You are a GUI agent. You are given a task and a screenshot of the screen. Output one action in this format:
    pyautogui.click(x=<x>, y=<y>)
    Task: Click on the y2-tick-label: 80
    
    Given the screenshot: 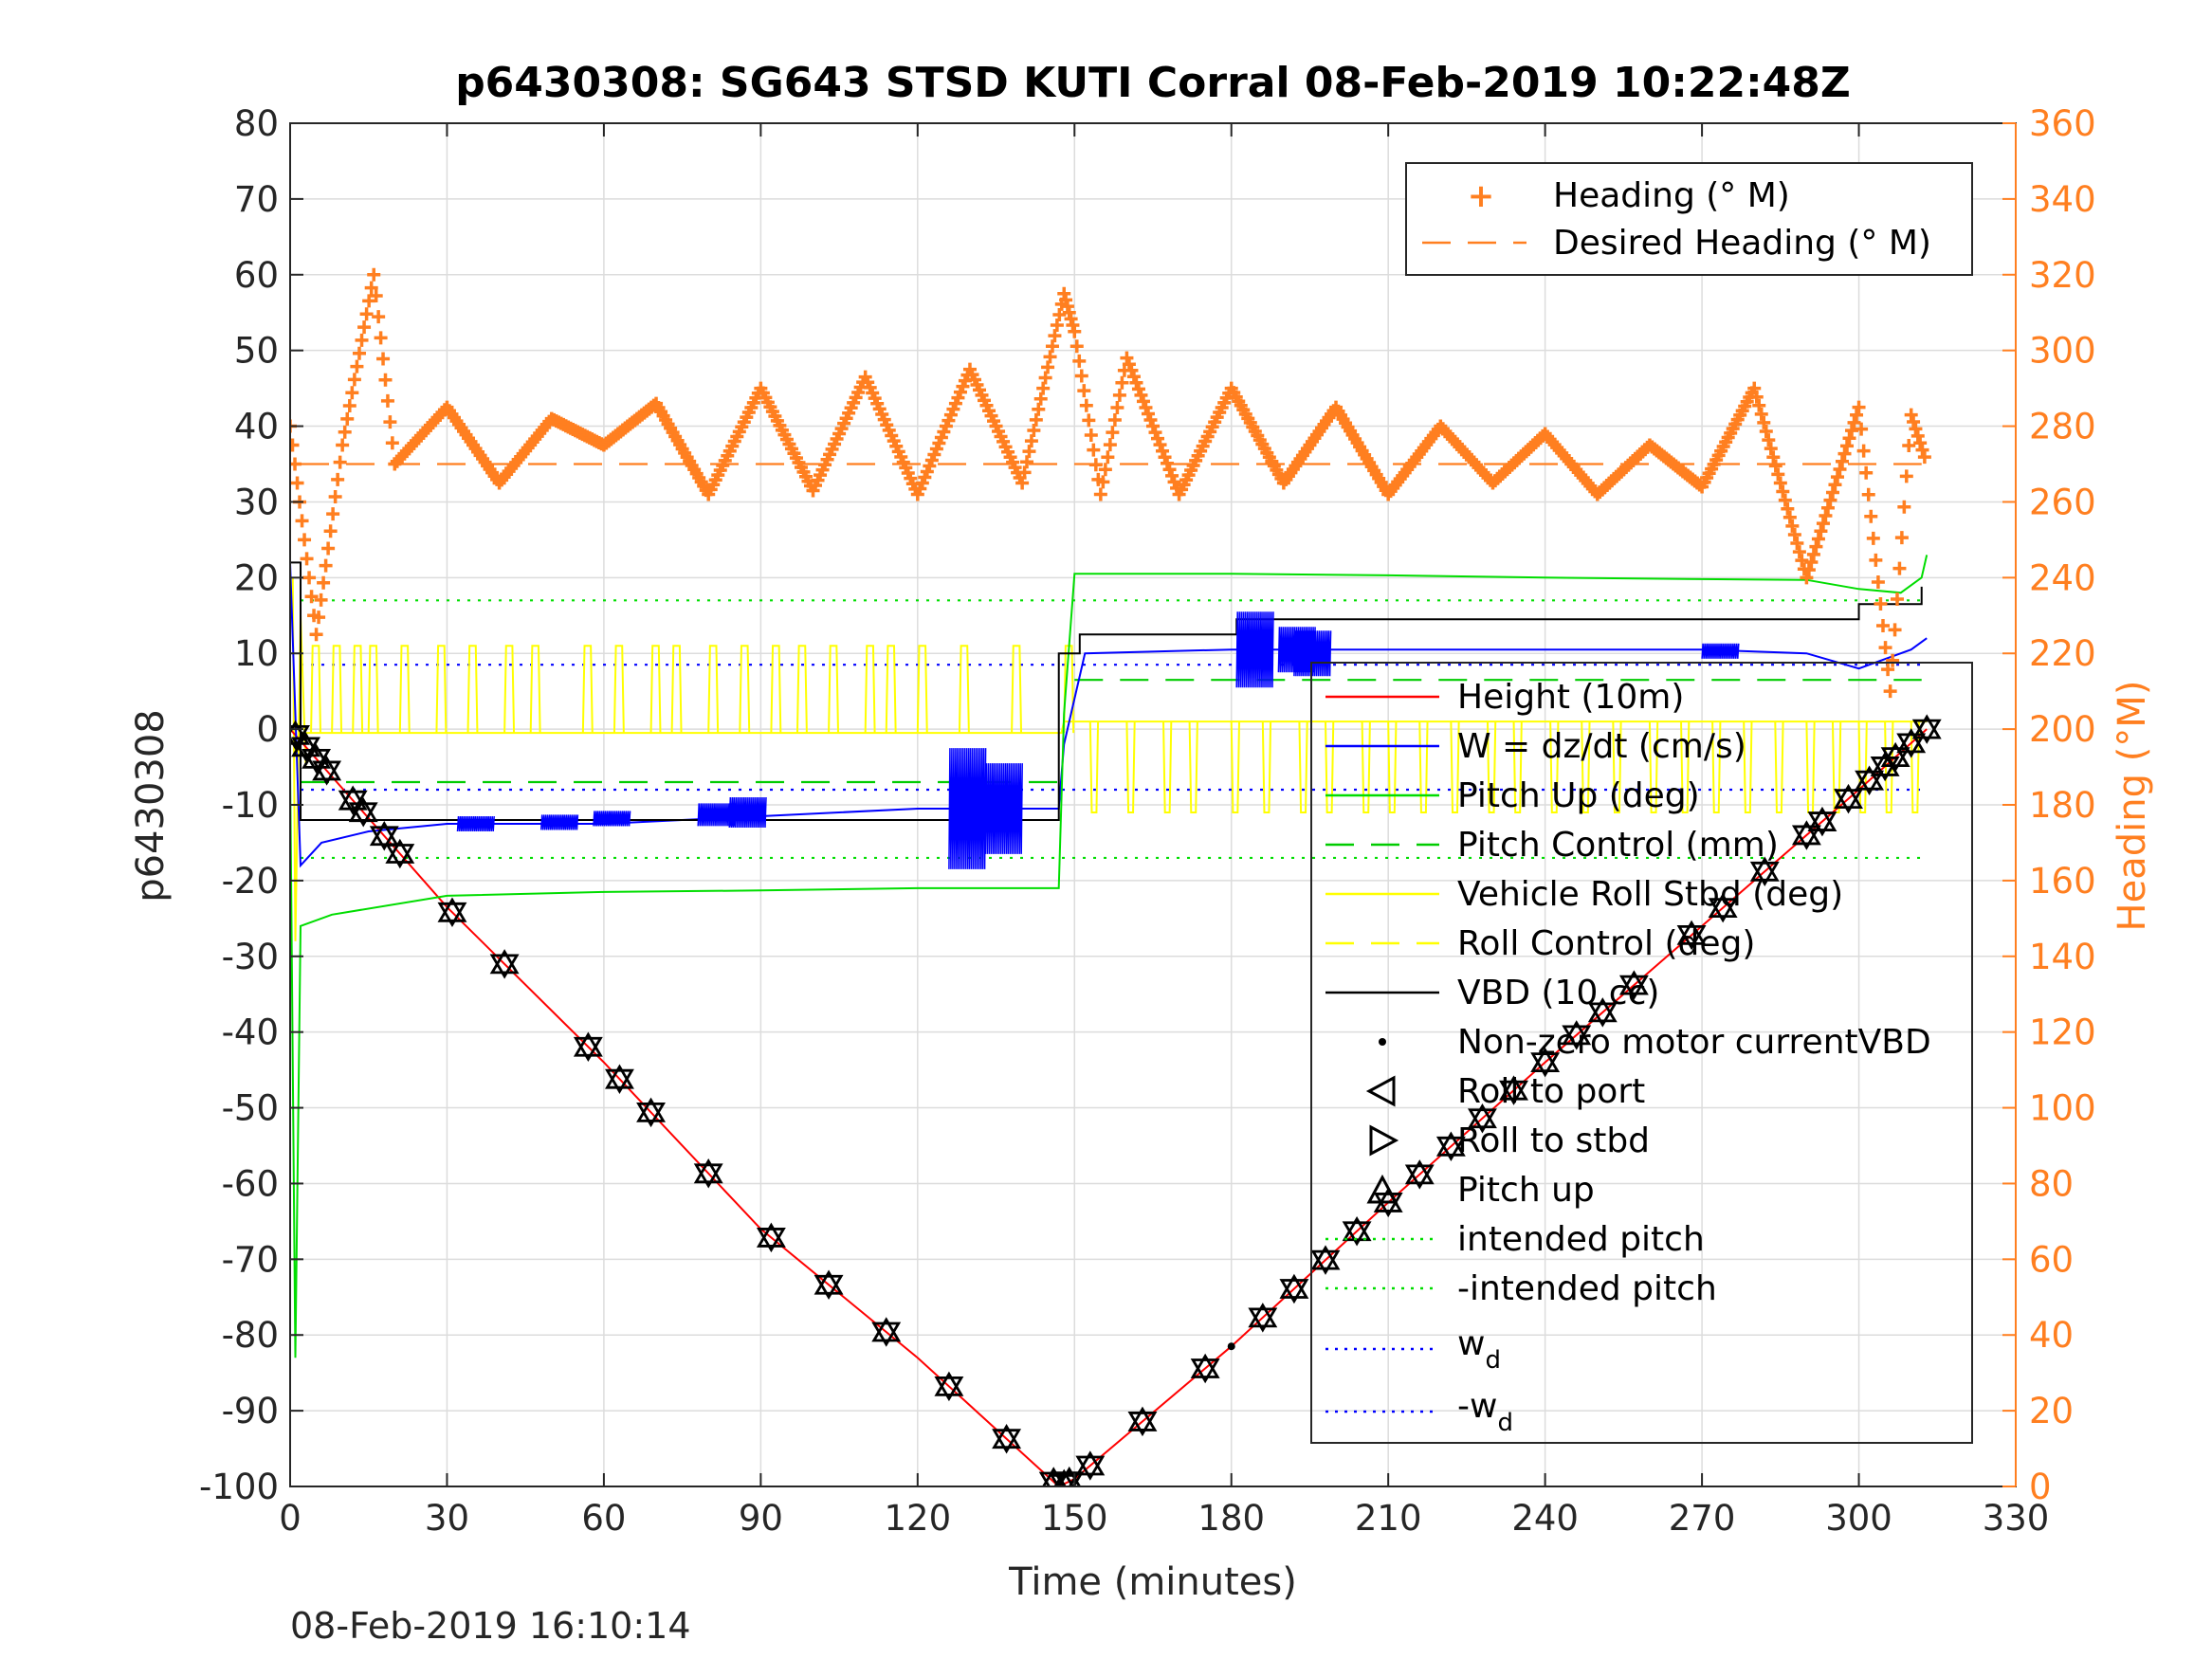 What is the action you would take?
    pyautogui.click(x=2051, y=1183)
    